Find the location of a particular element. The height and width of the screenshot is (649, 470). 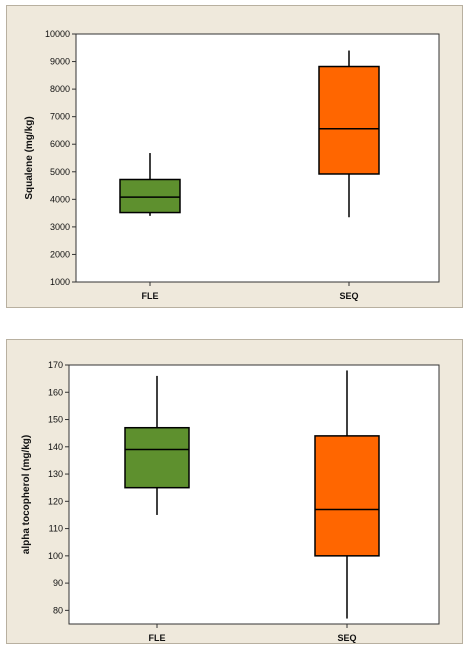

tocopherol-y-tick-label: 130 is located at coordinates (55, 474).